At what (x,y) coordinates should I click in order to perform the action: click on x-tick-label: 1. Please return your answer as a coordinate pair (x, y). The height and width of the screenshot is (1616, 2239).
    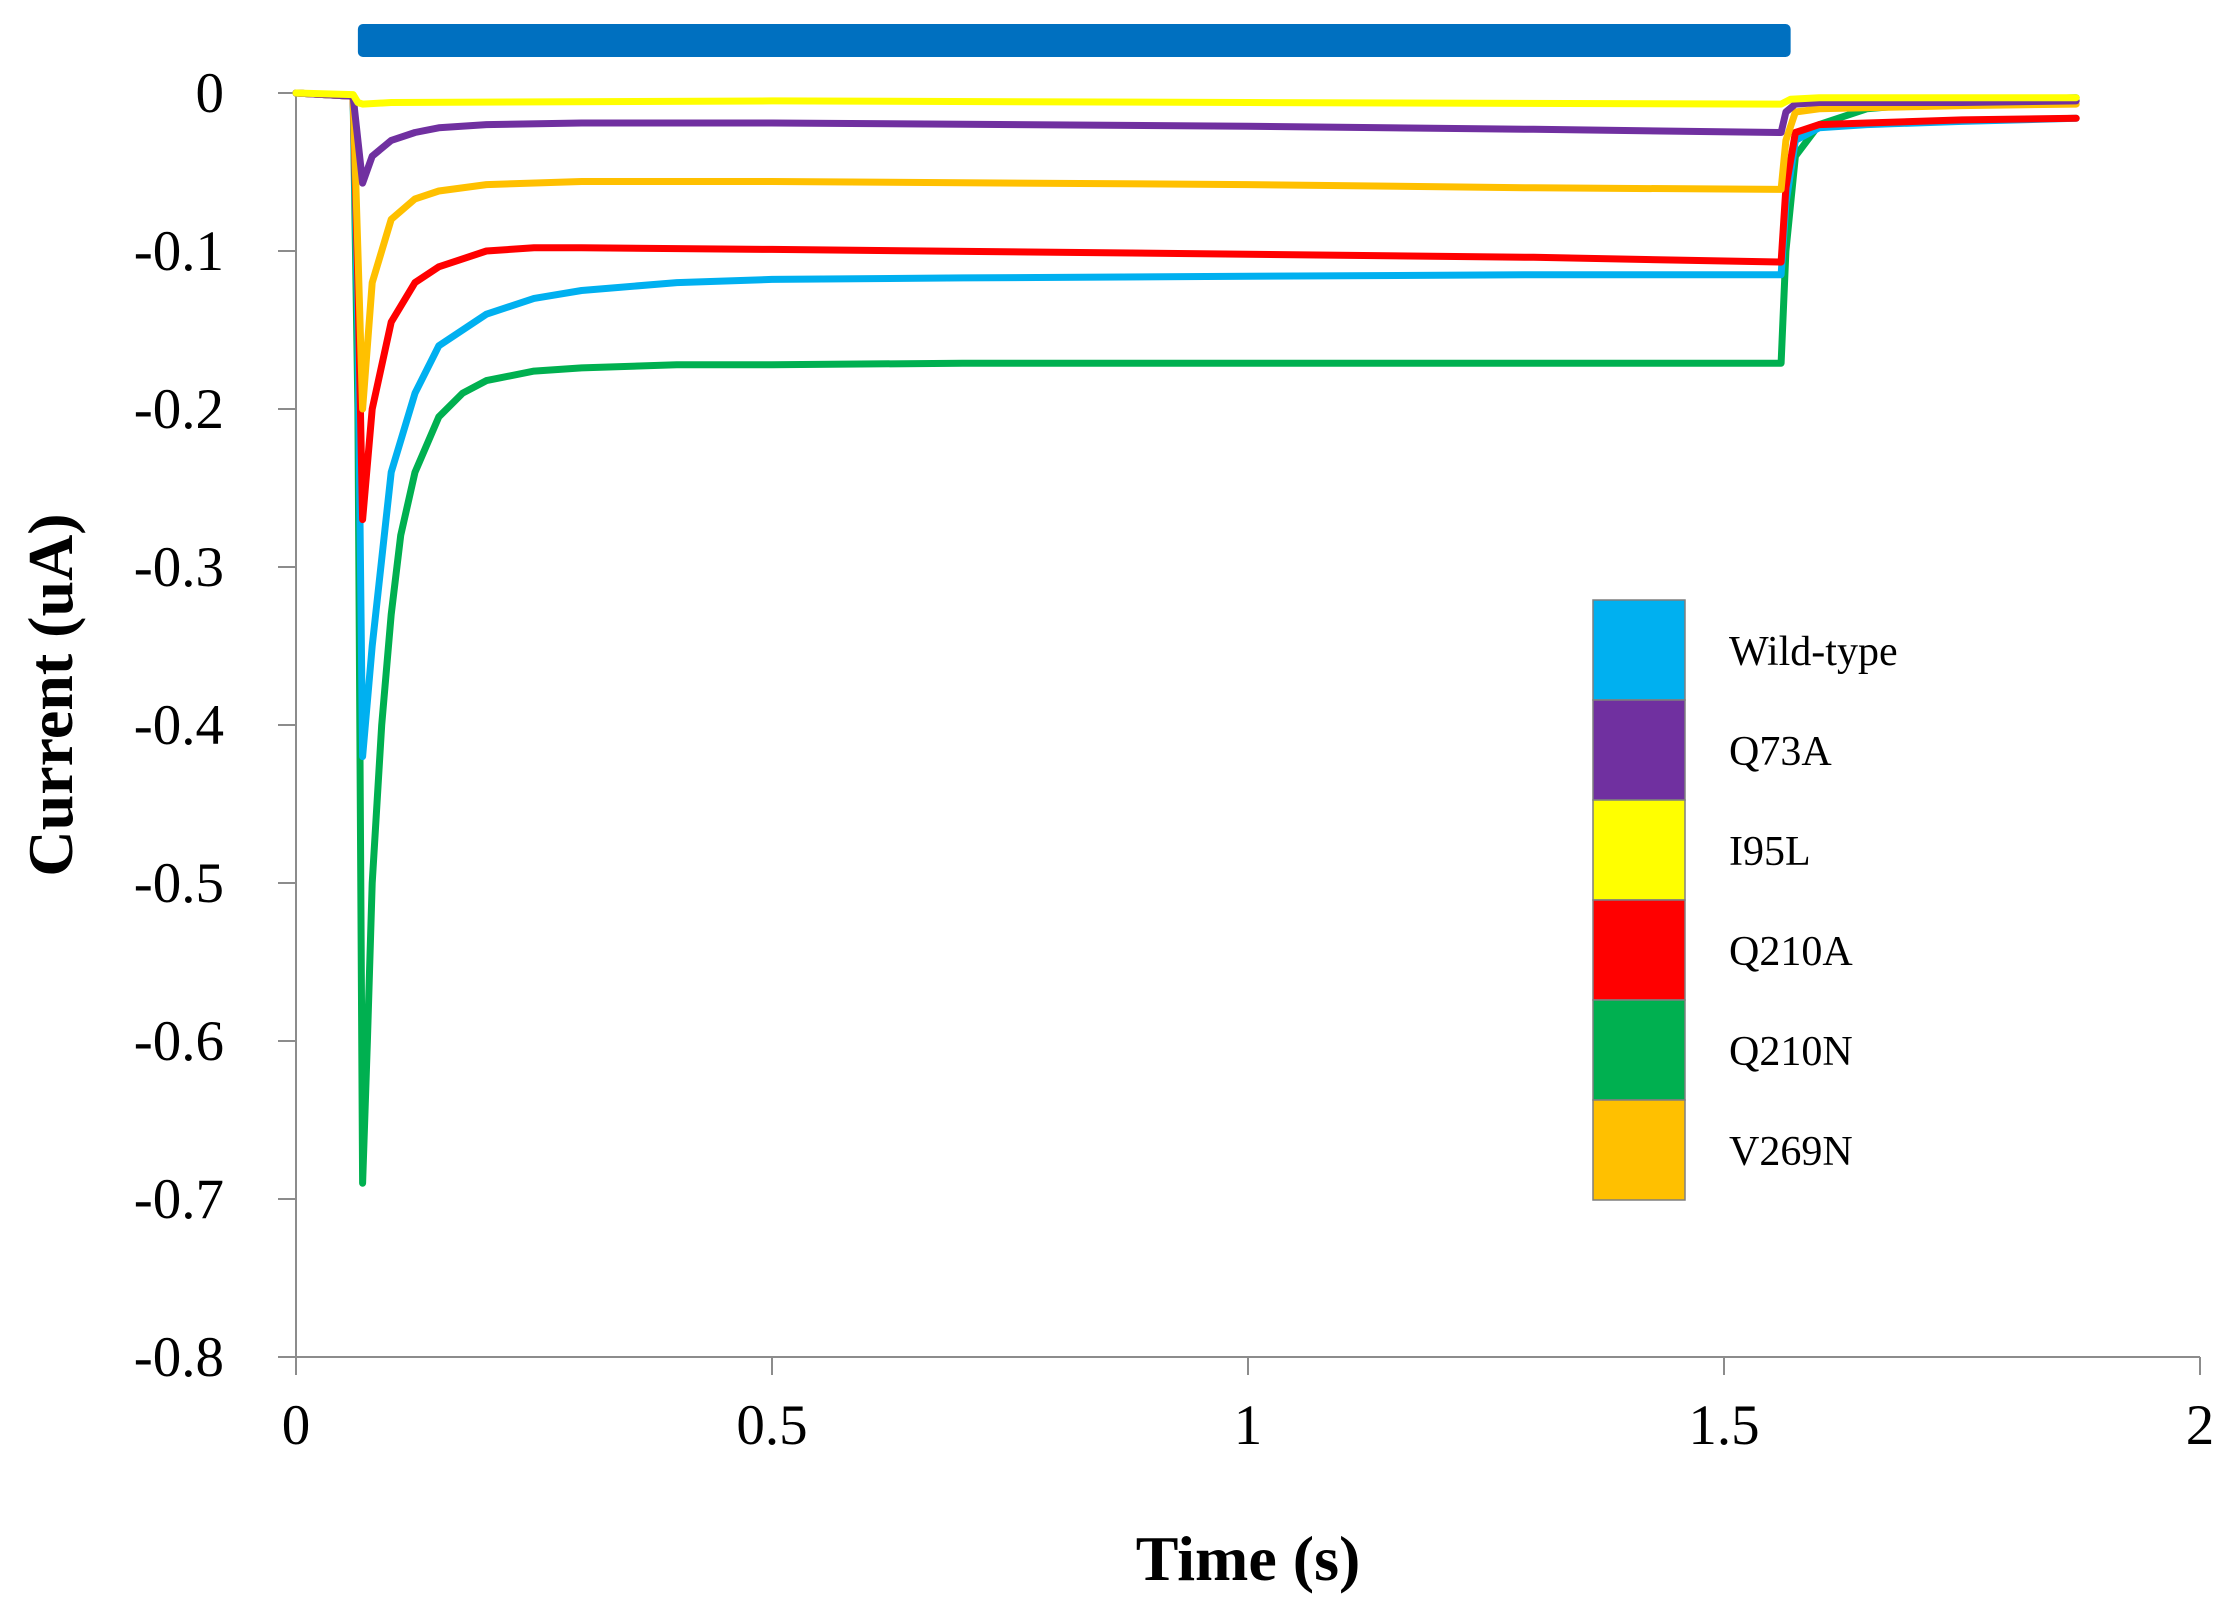
    Looking at the image, I should click on (1248, 1425).